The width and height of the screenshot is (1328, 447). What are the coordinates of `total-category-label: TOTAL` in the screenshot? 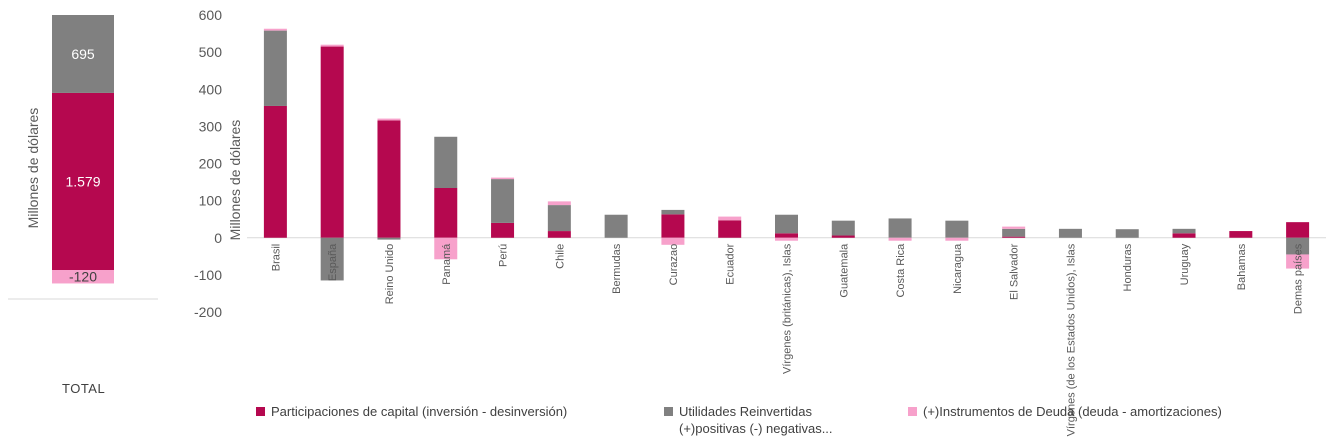 It's located at (84, 388).